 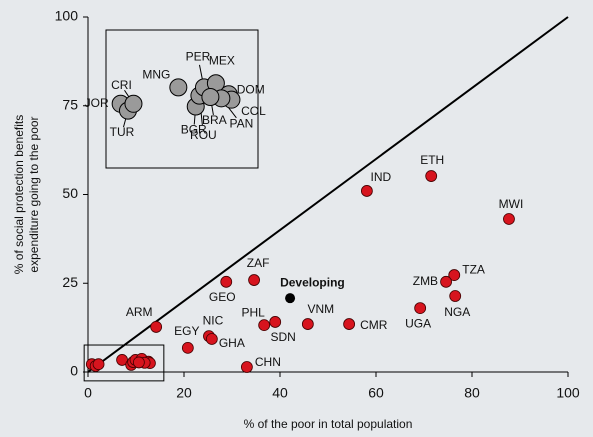 I want to click on x-tick-label: 60, so click(x=376, y=393).